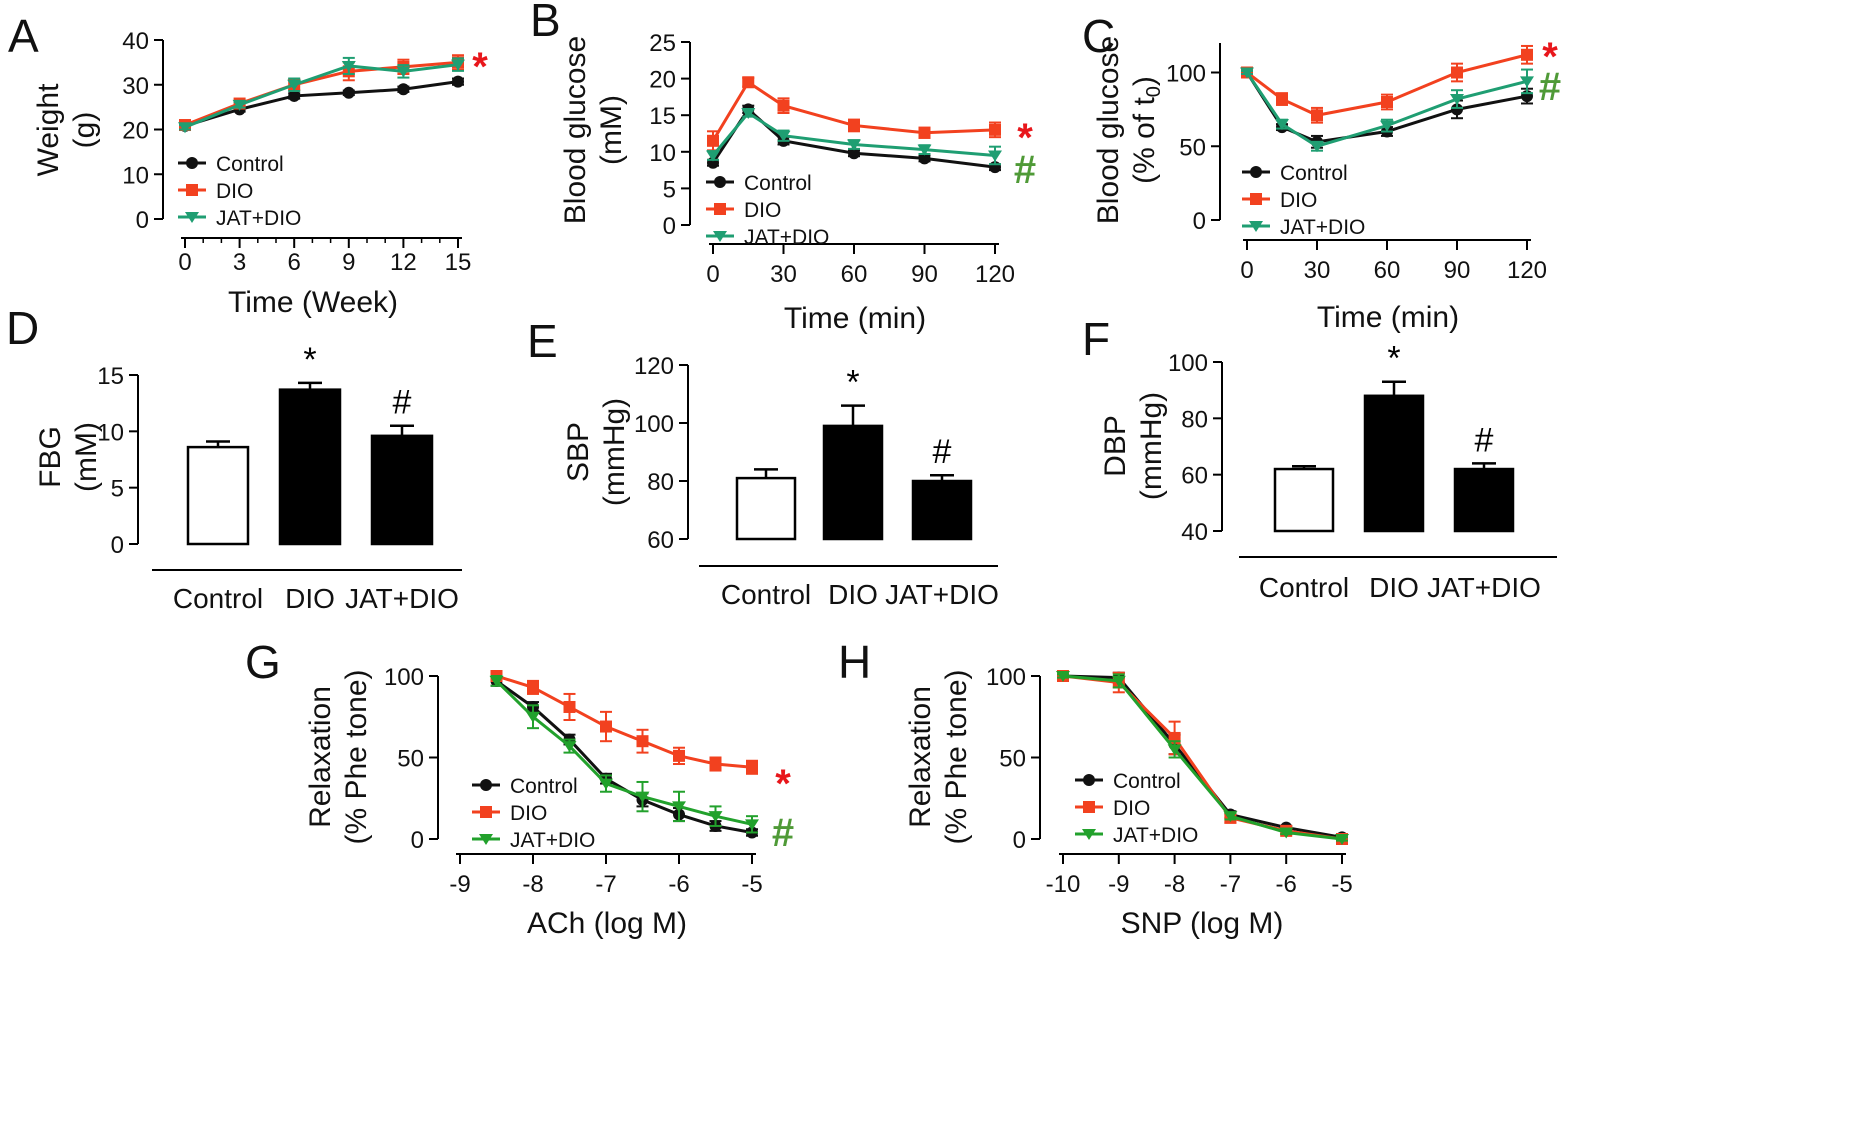 This screenshot has height=1124, width=1858. What do you see at coordinates (614, 452) in the screenshot?
I see `y-axis-label-line: (mmHg)` at bounding box center [614, 452].